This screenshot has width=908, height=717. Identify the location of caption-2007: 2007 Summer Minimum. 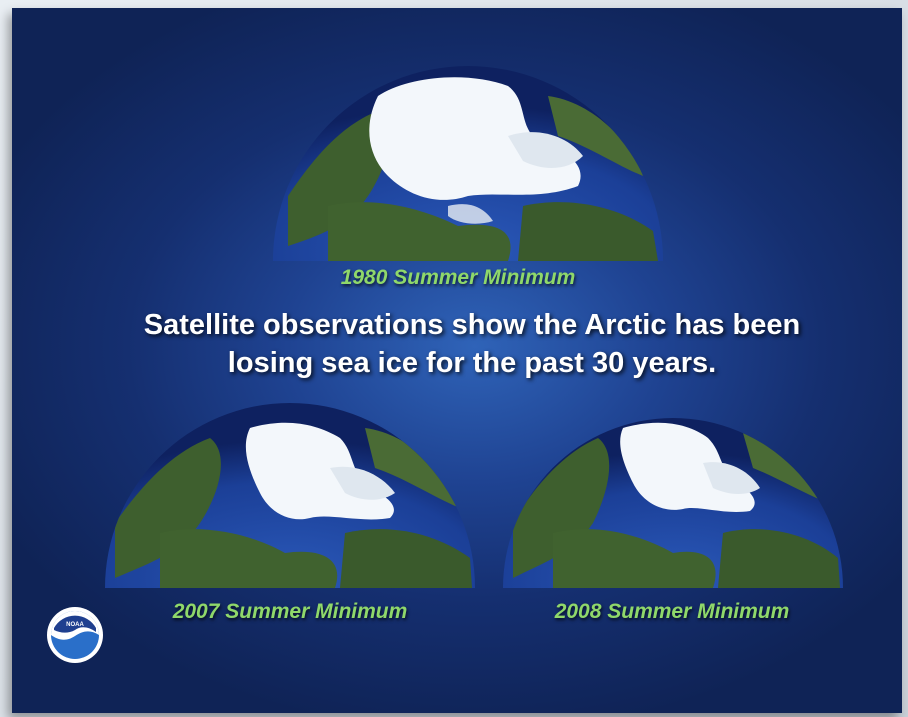
(290, 611).